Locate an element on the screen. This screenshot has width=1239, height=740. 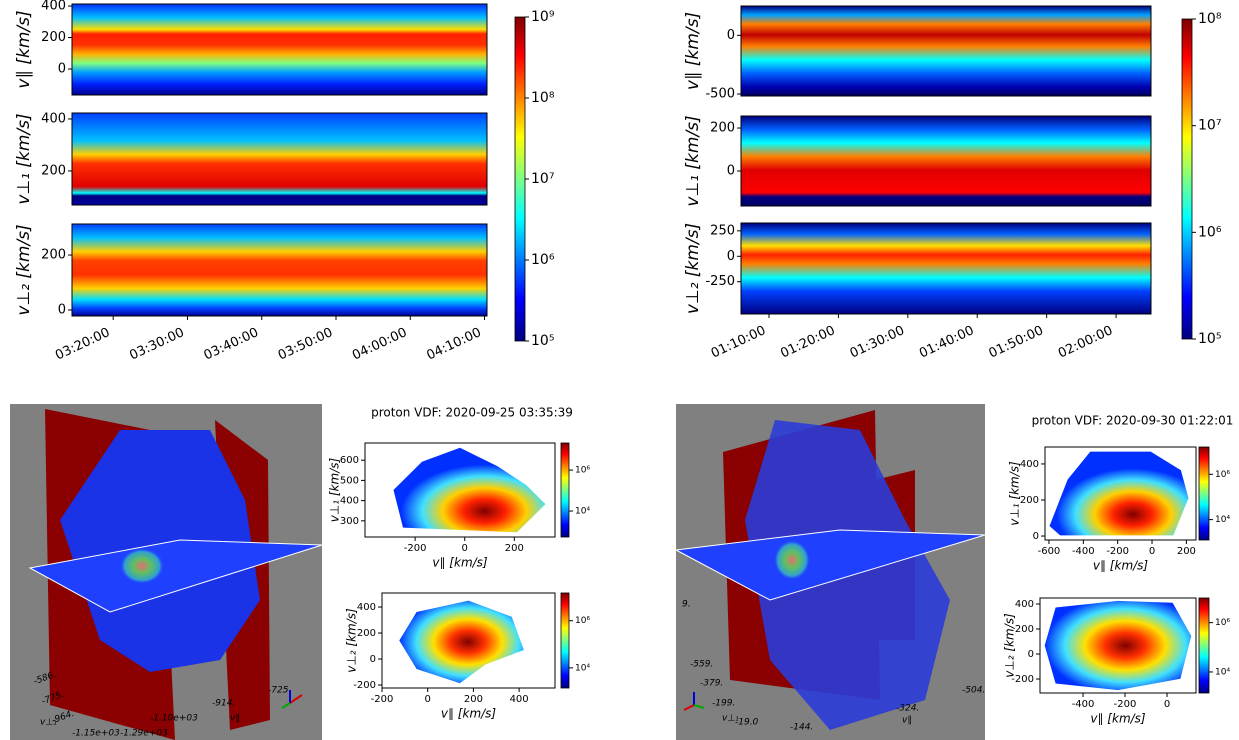
scene-label: -379. is located at coordinates (711, 684).